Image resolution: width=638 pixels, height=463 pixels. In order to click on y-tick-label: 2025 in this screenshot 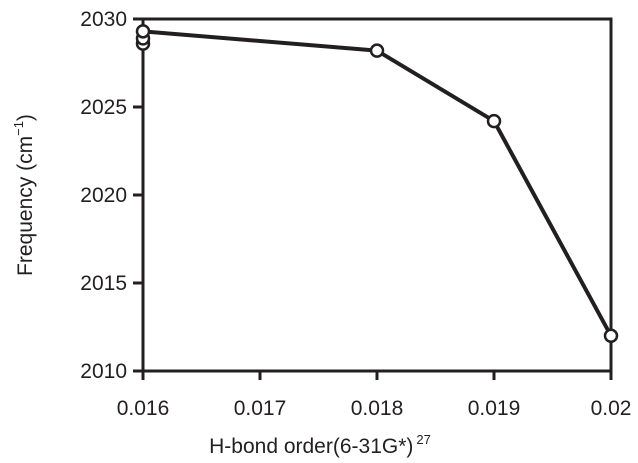, I will do `click(103, 107)`.